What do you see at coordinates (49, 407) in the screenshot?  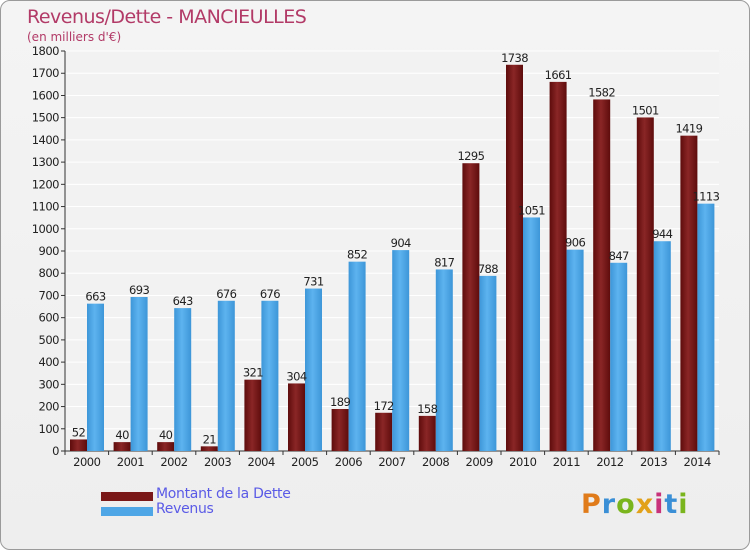 I see `y-tick-label: 200` at bounding box center [49, 407].